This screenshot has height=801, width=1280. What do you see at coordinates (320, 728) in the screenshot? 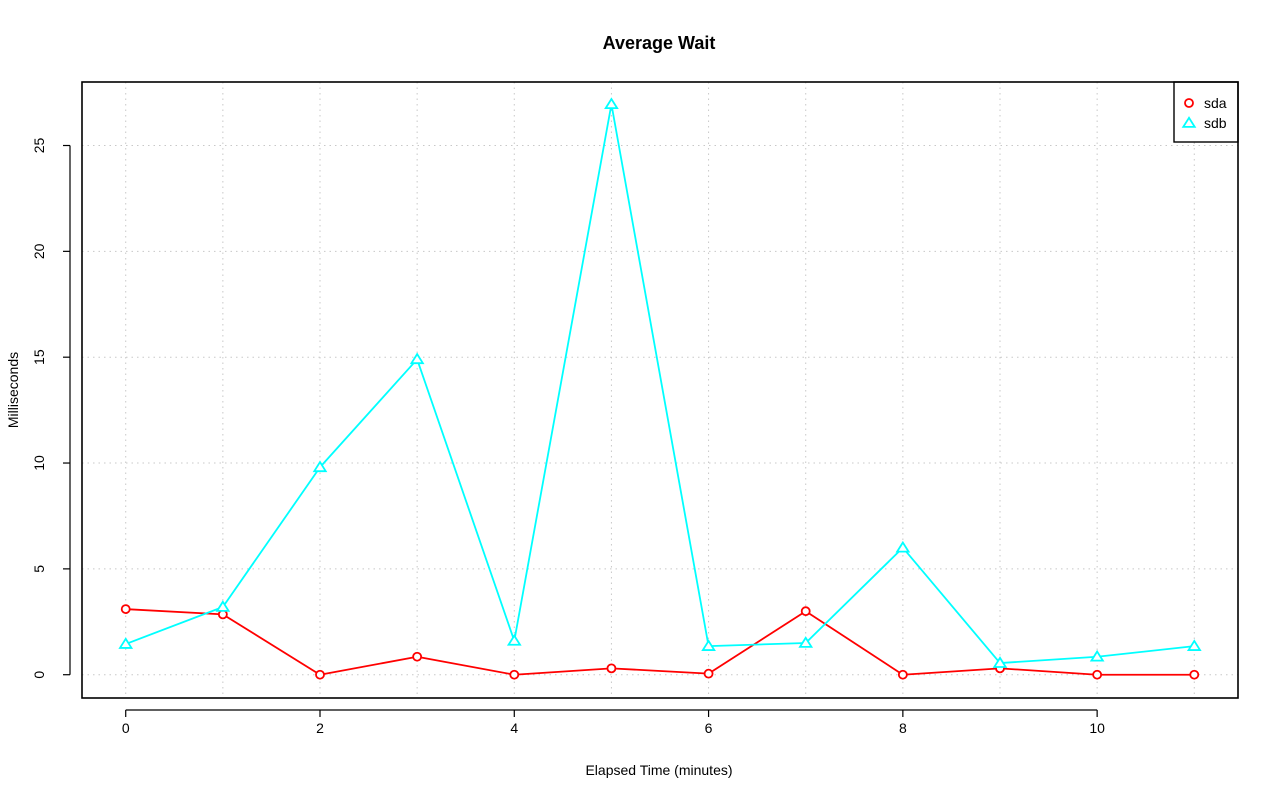
I see `x-tick-label: 2` at bounding box center [320, 728].